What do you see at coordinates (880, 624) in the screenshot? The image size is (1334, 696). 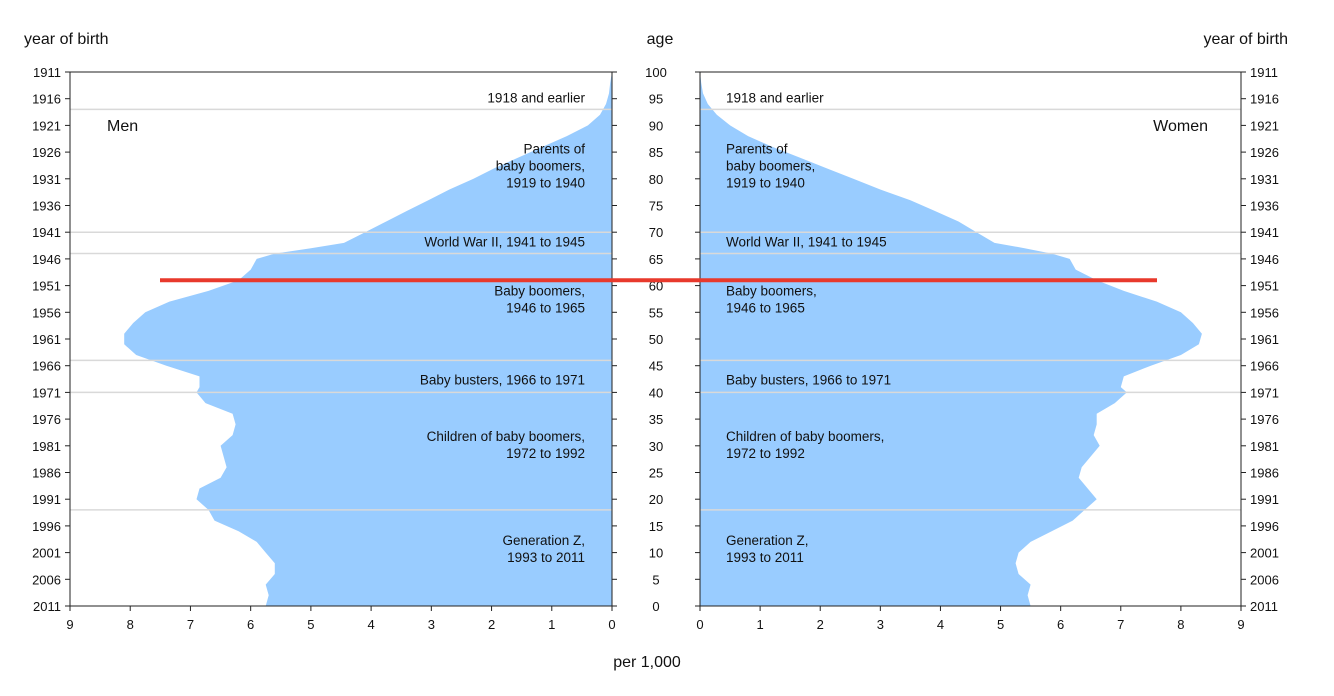 I see `x-tick-label-right: 3` at bounding box center [880, 624].